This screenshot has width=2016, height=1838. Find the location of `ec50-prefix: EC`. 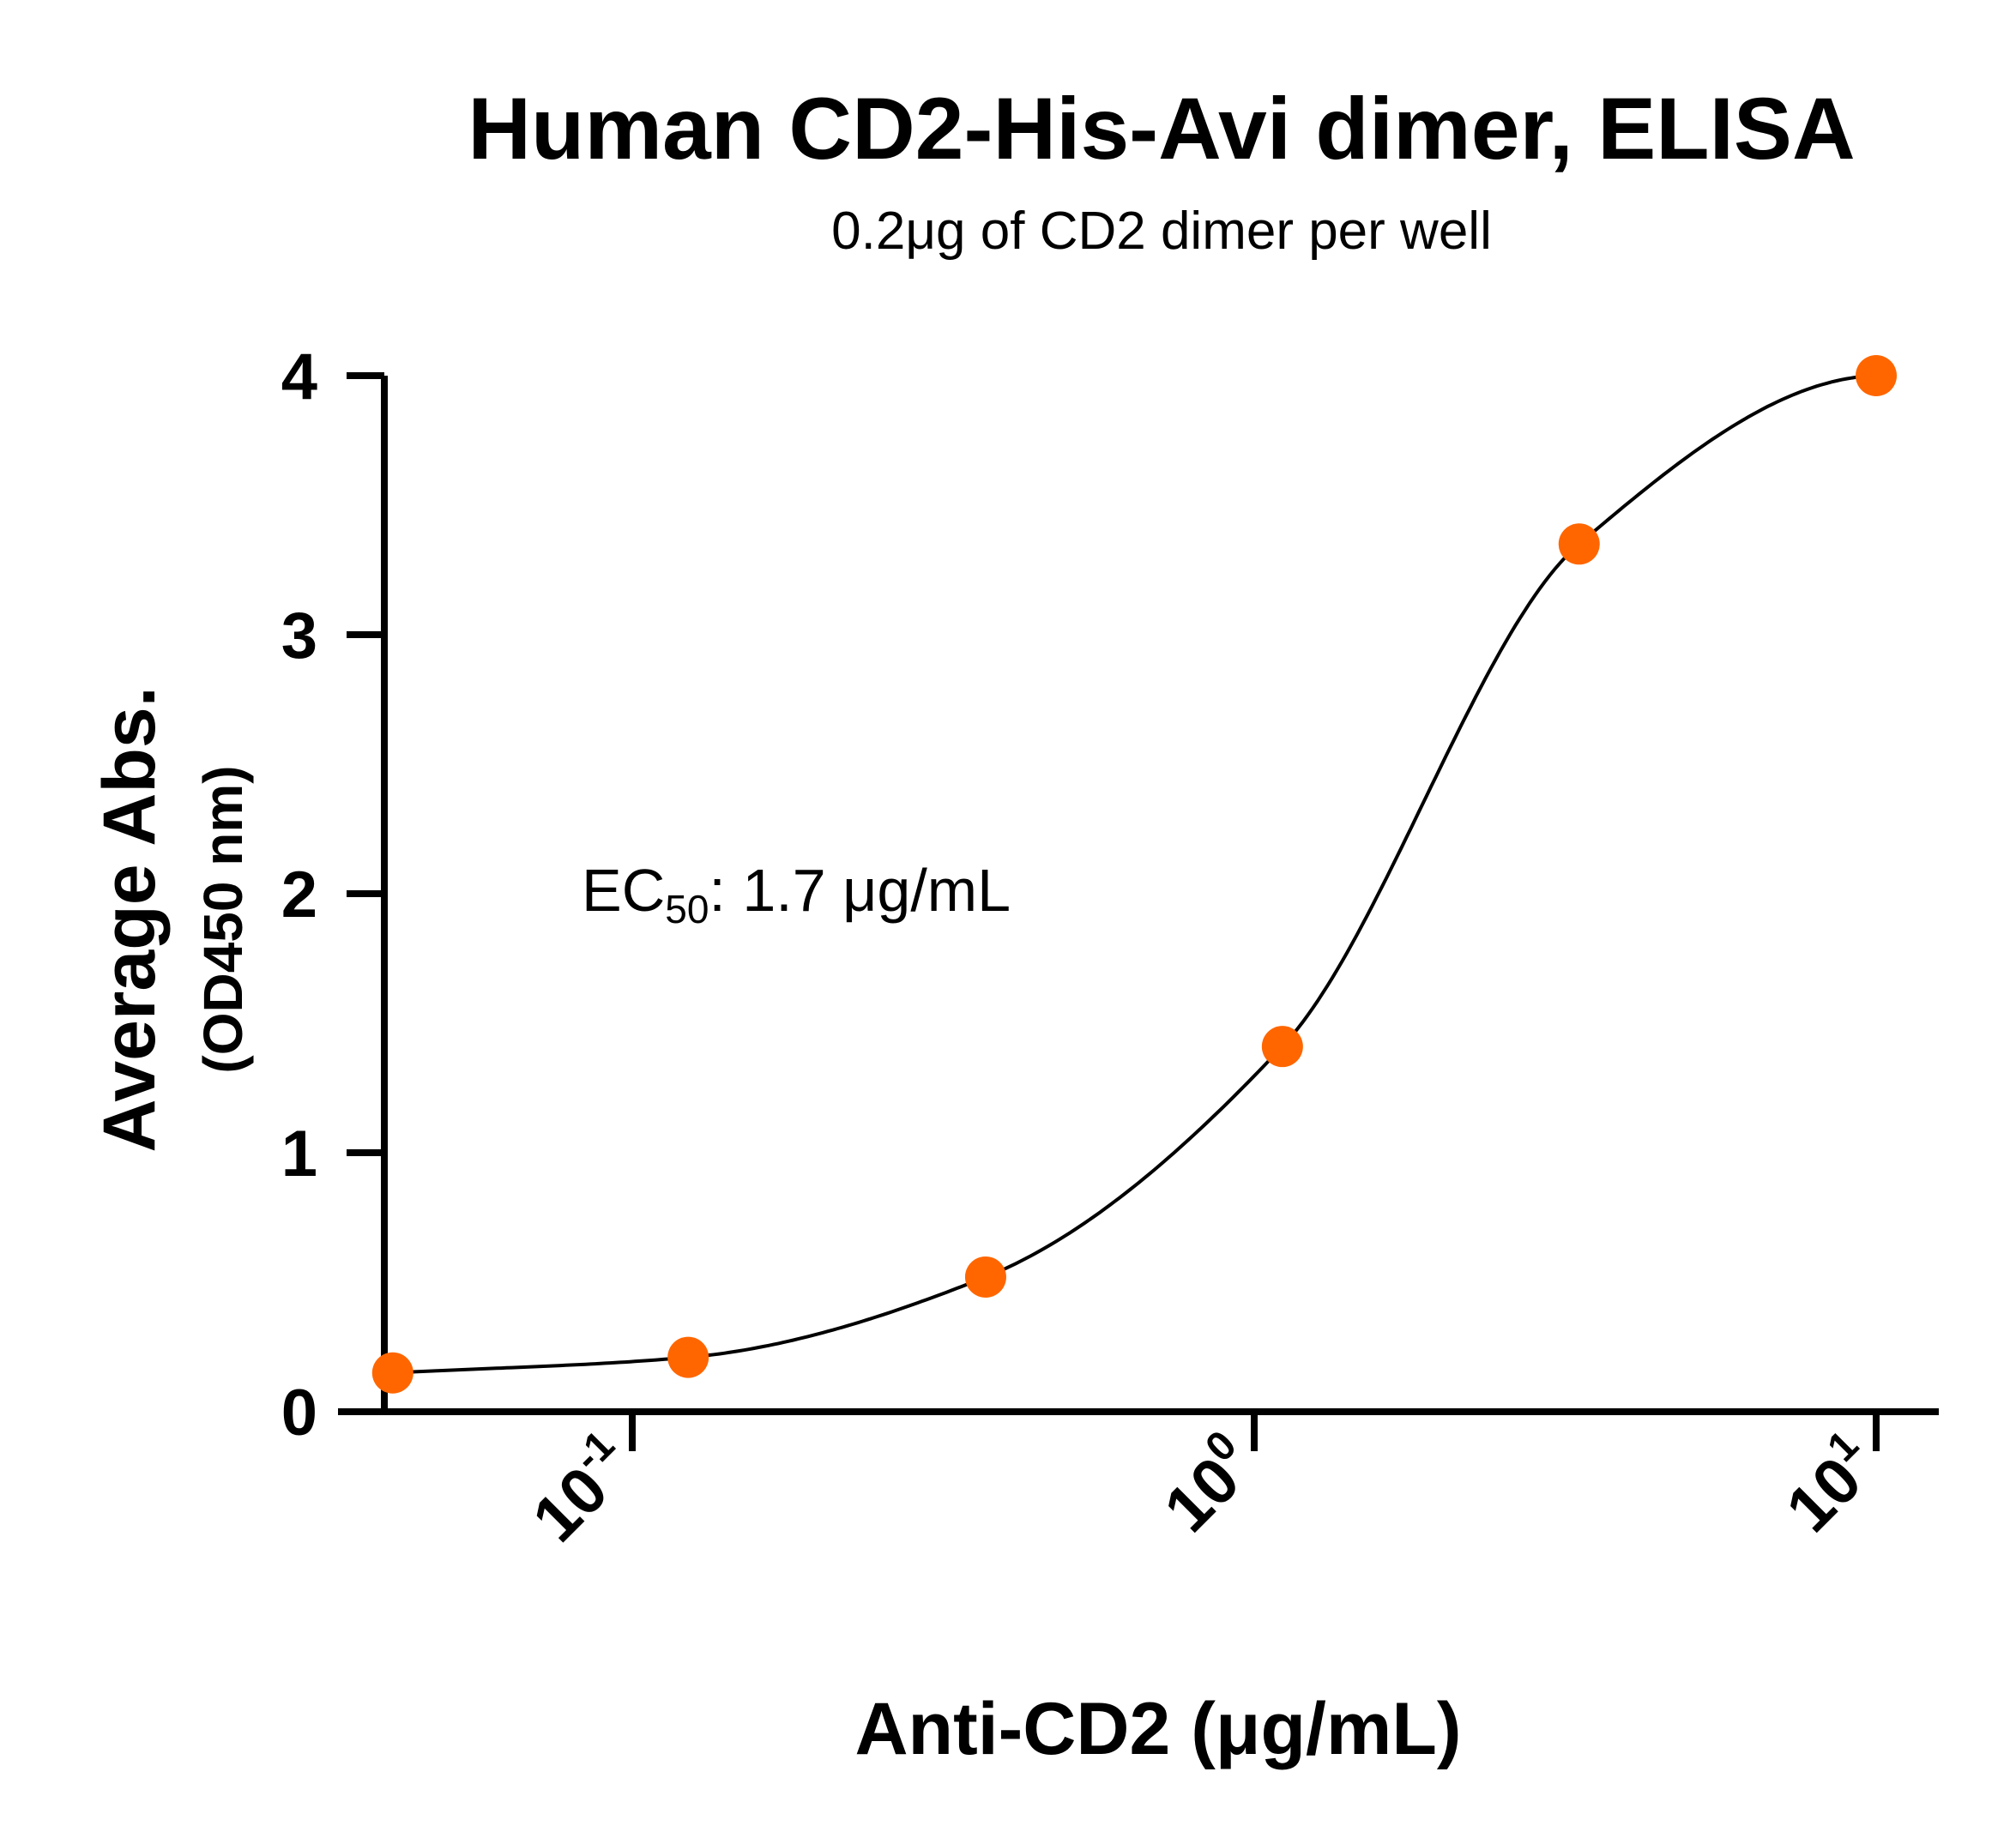

ec50-prefix: EC is located at coordinates (624, 890).